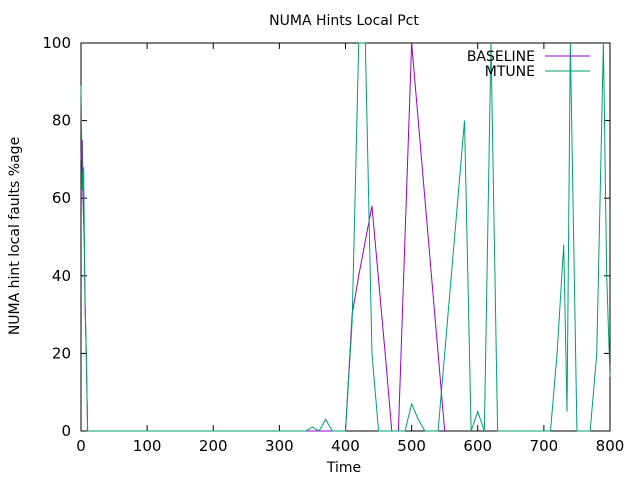 The image size is (640, 480). Describe the element at coordinates (544, 446) in the screenshot. I see `x-tick-label: 700` at that location.